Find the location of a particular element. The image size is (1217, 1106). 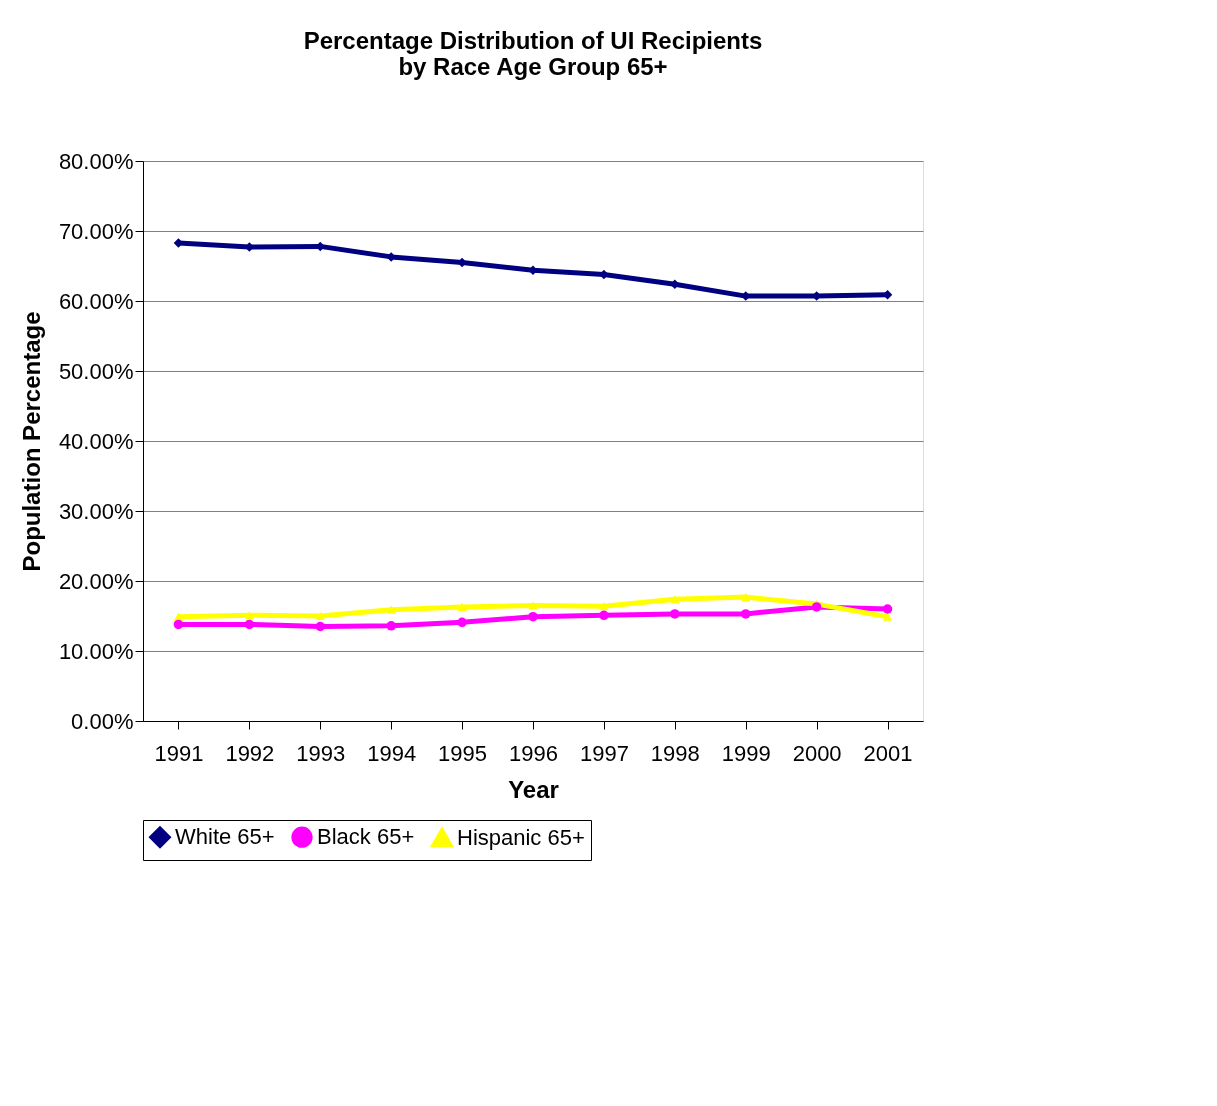

text: Percentage Distribution of UI Recipients is located at coordinates (533, 40).